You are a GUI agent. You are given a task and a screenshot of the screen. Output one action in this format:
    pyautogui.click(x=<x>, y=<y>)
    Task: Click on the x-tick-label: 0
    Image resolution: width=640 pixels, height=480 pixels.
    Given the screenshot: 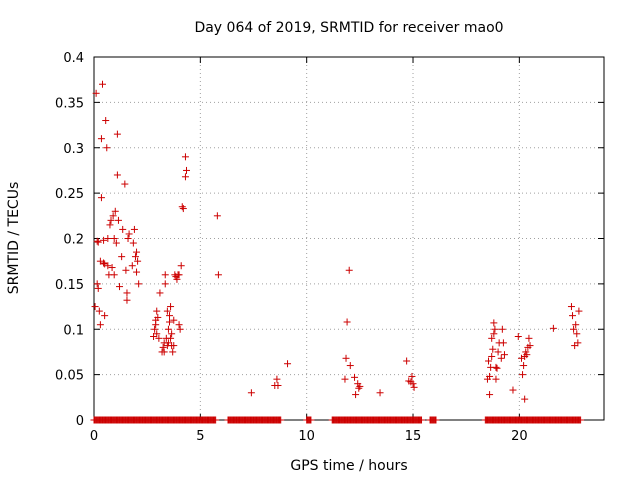 What is the action you would take?
    pyautogui.click(x=94, y=436)
    